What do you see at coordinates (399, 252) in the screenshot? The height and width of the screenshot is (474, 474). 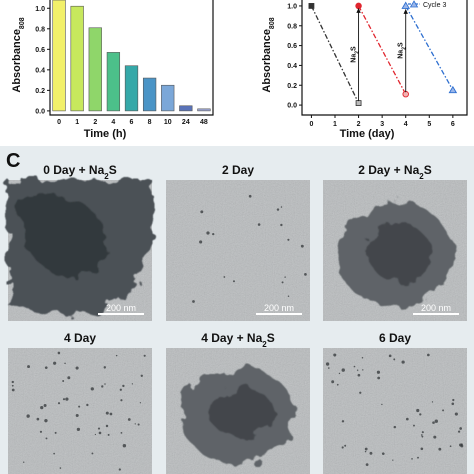 I see `tem-cluster-core` at bounding box center [399, 252].